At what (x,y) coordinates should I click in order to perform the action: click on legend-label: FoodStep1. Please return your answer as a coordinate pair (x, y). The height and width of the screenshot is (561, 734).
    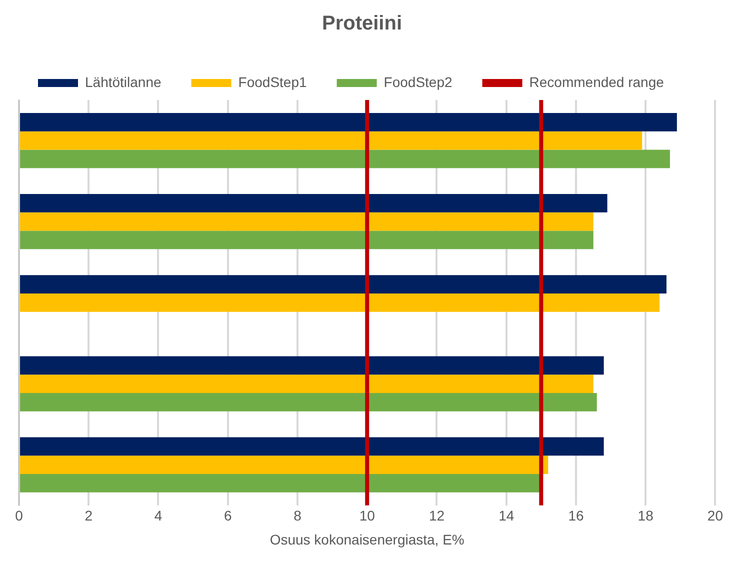
    Looking at the image, I should click on (272, 82).